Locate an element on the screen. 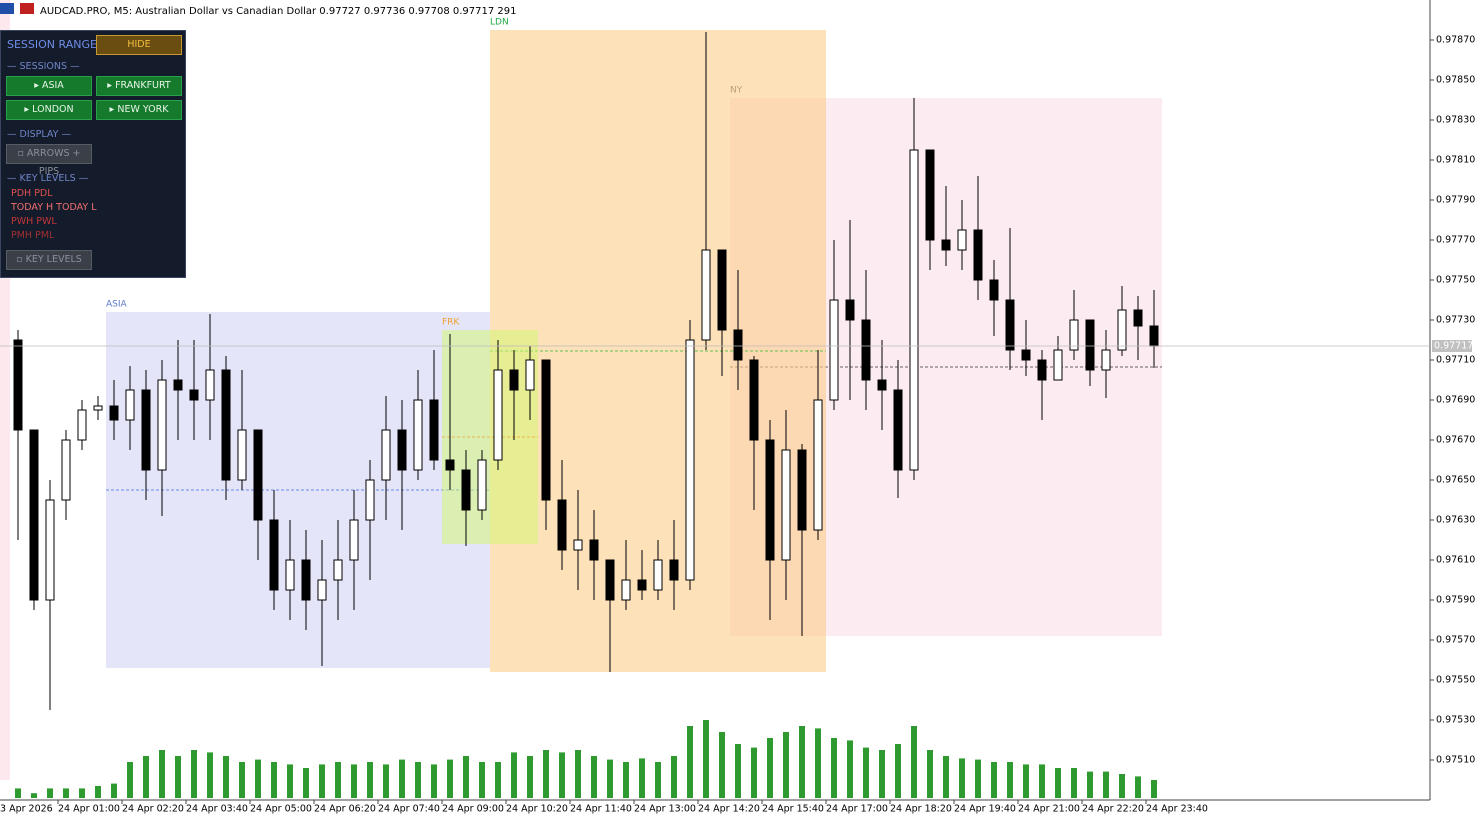 This screenshot has width=1482, height=823. key-level: PDH PDL is located at coordinates (32, 193).